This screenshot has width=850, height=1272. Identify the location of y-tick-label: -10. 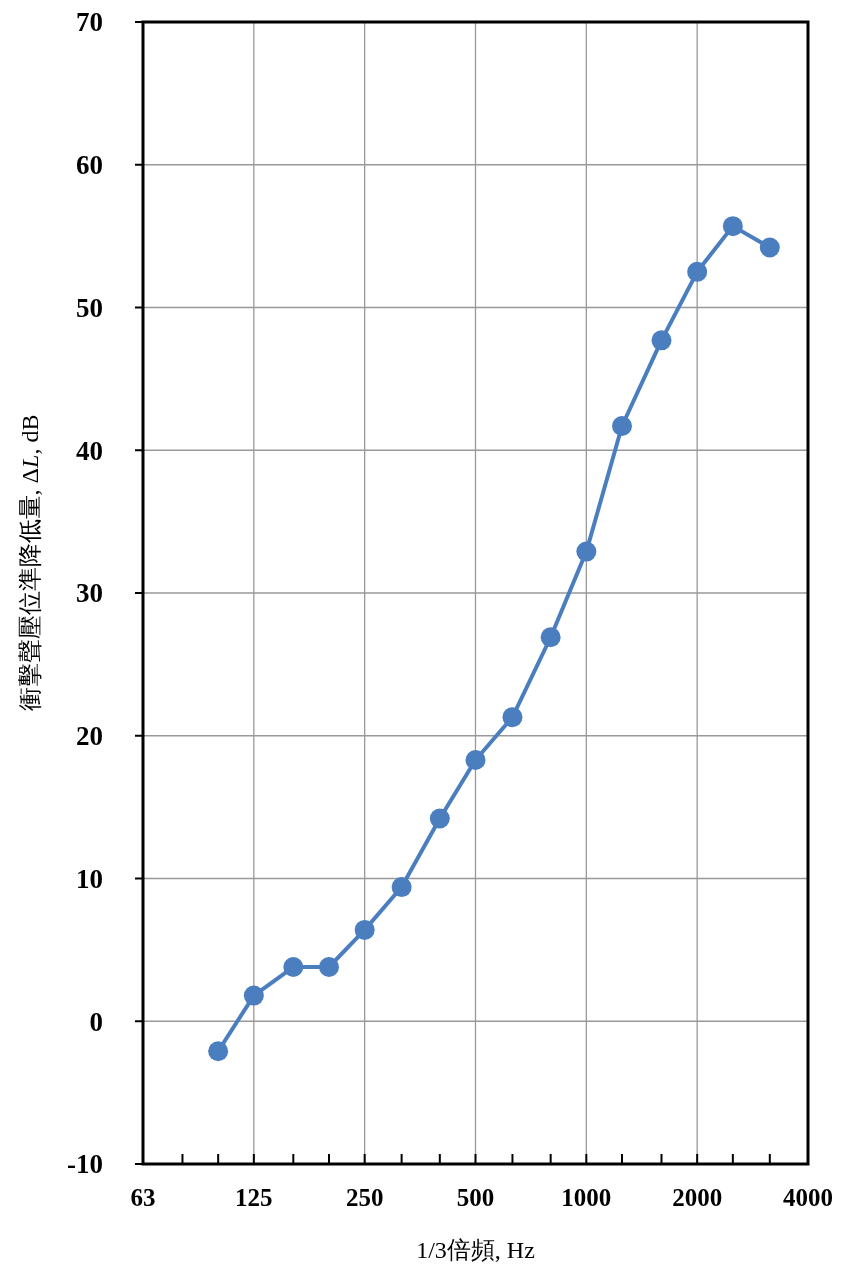
(85, 1164).